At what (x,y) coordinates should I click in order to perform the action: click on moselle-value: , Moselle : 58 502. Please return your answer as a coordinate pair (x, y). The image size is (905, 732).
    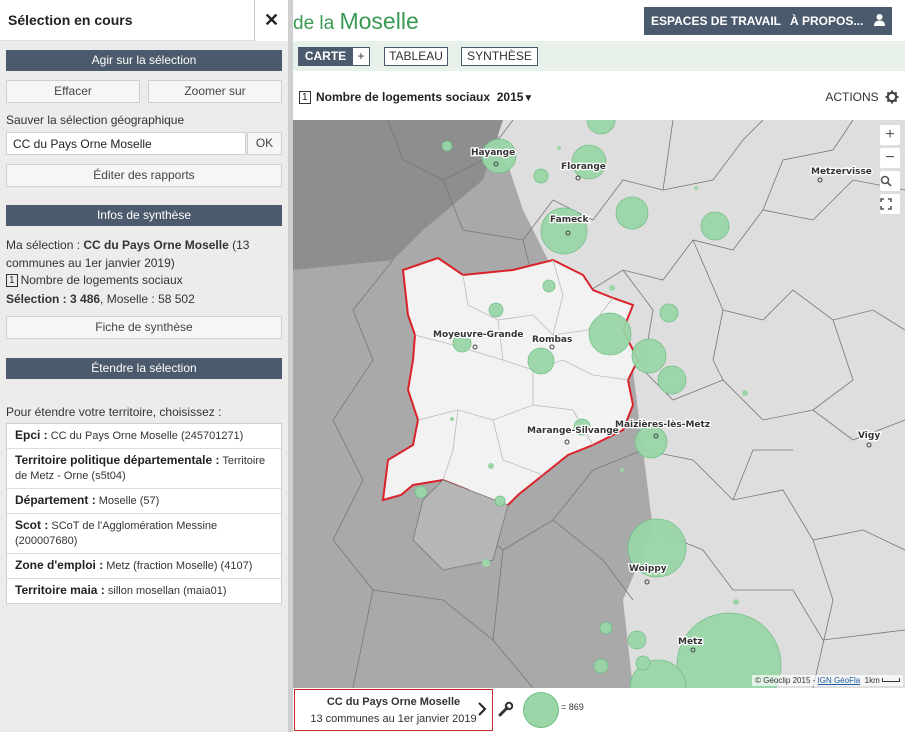
    Looking at the image, I should click on (147, 299).